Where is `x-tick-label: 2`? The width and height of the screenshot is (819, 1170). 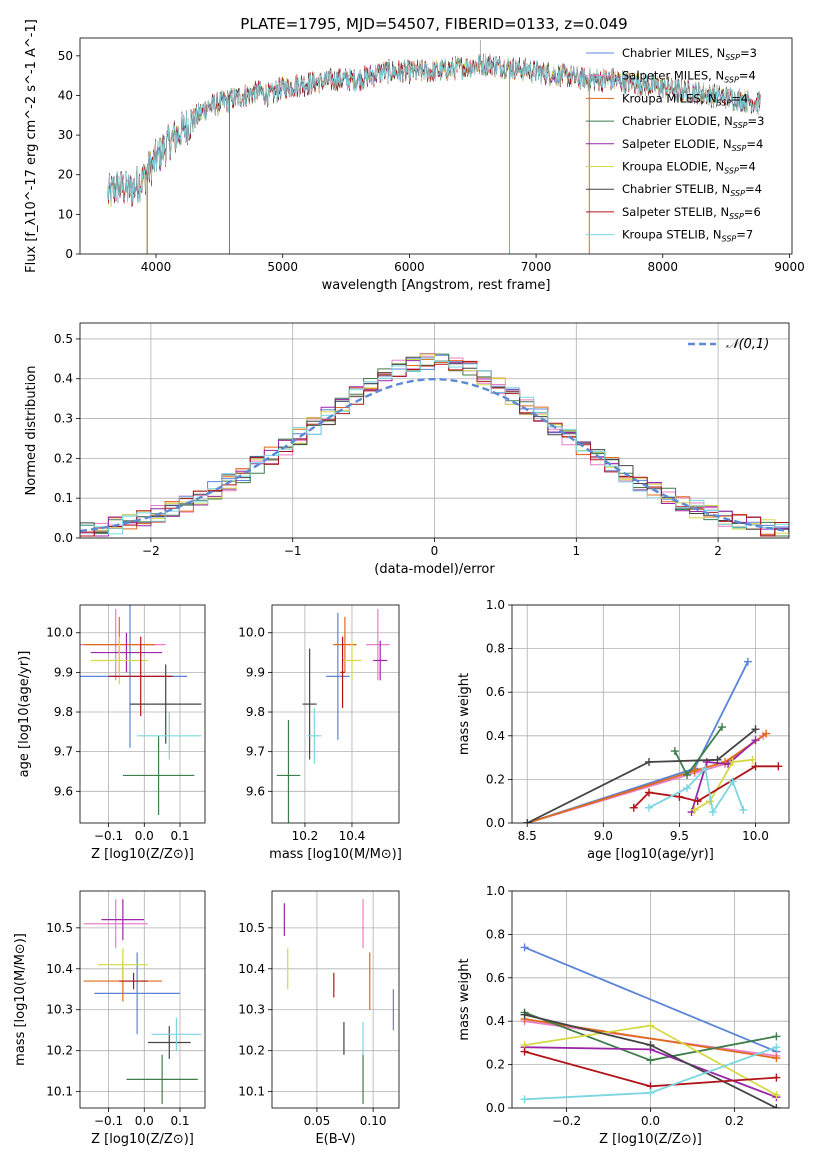
x-tick-label: 2 is located at coordinates (718, 551).